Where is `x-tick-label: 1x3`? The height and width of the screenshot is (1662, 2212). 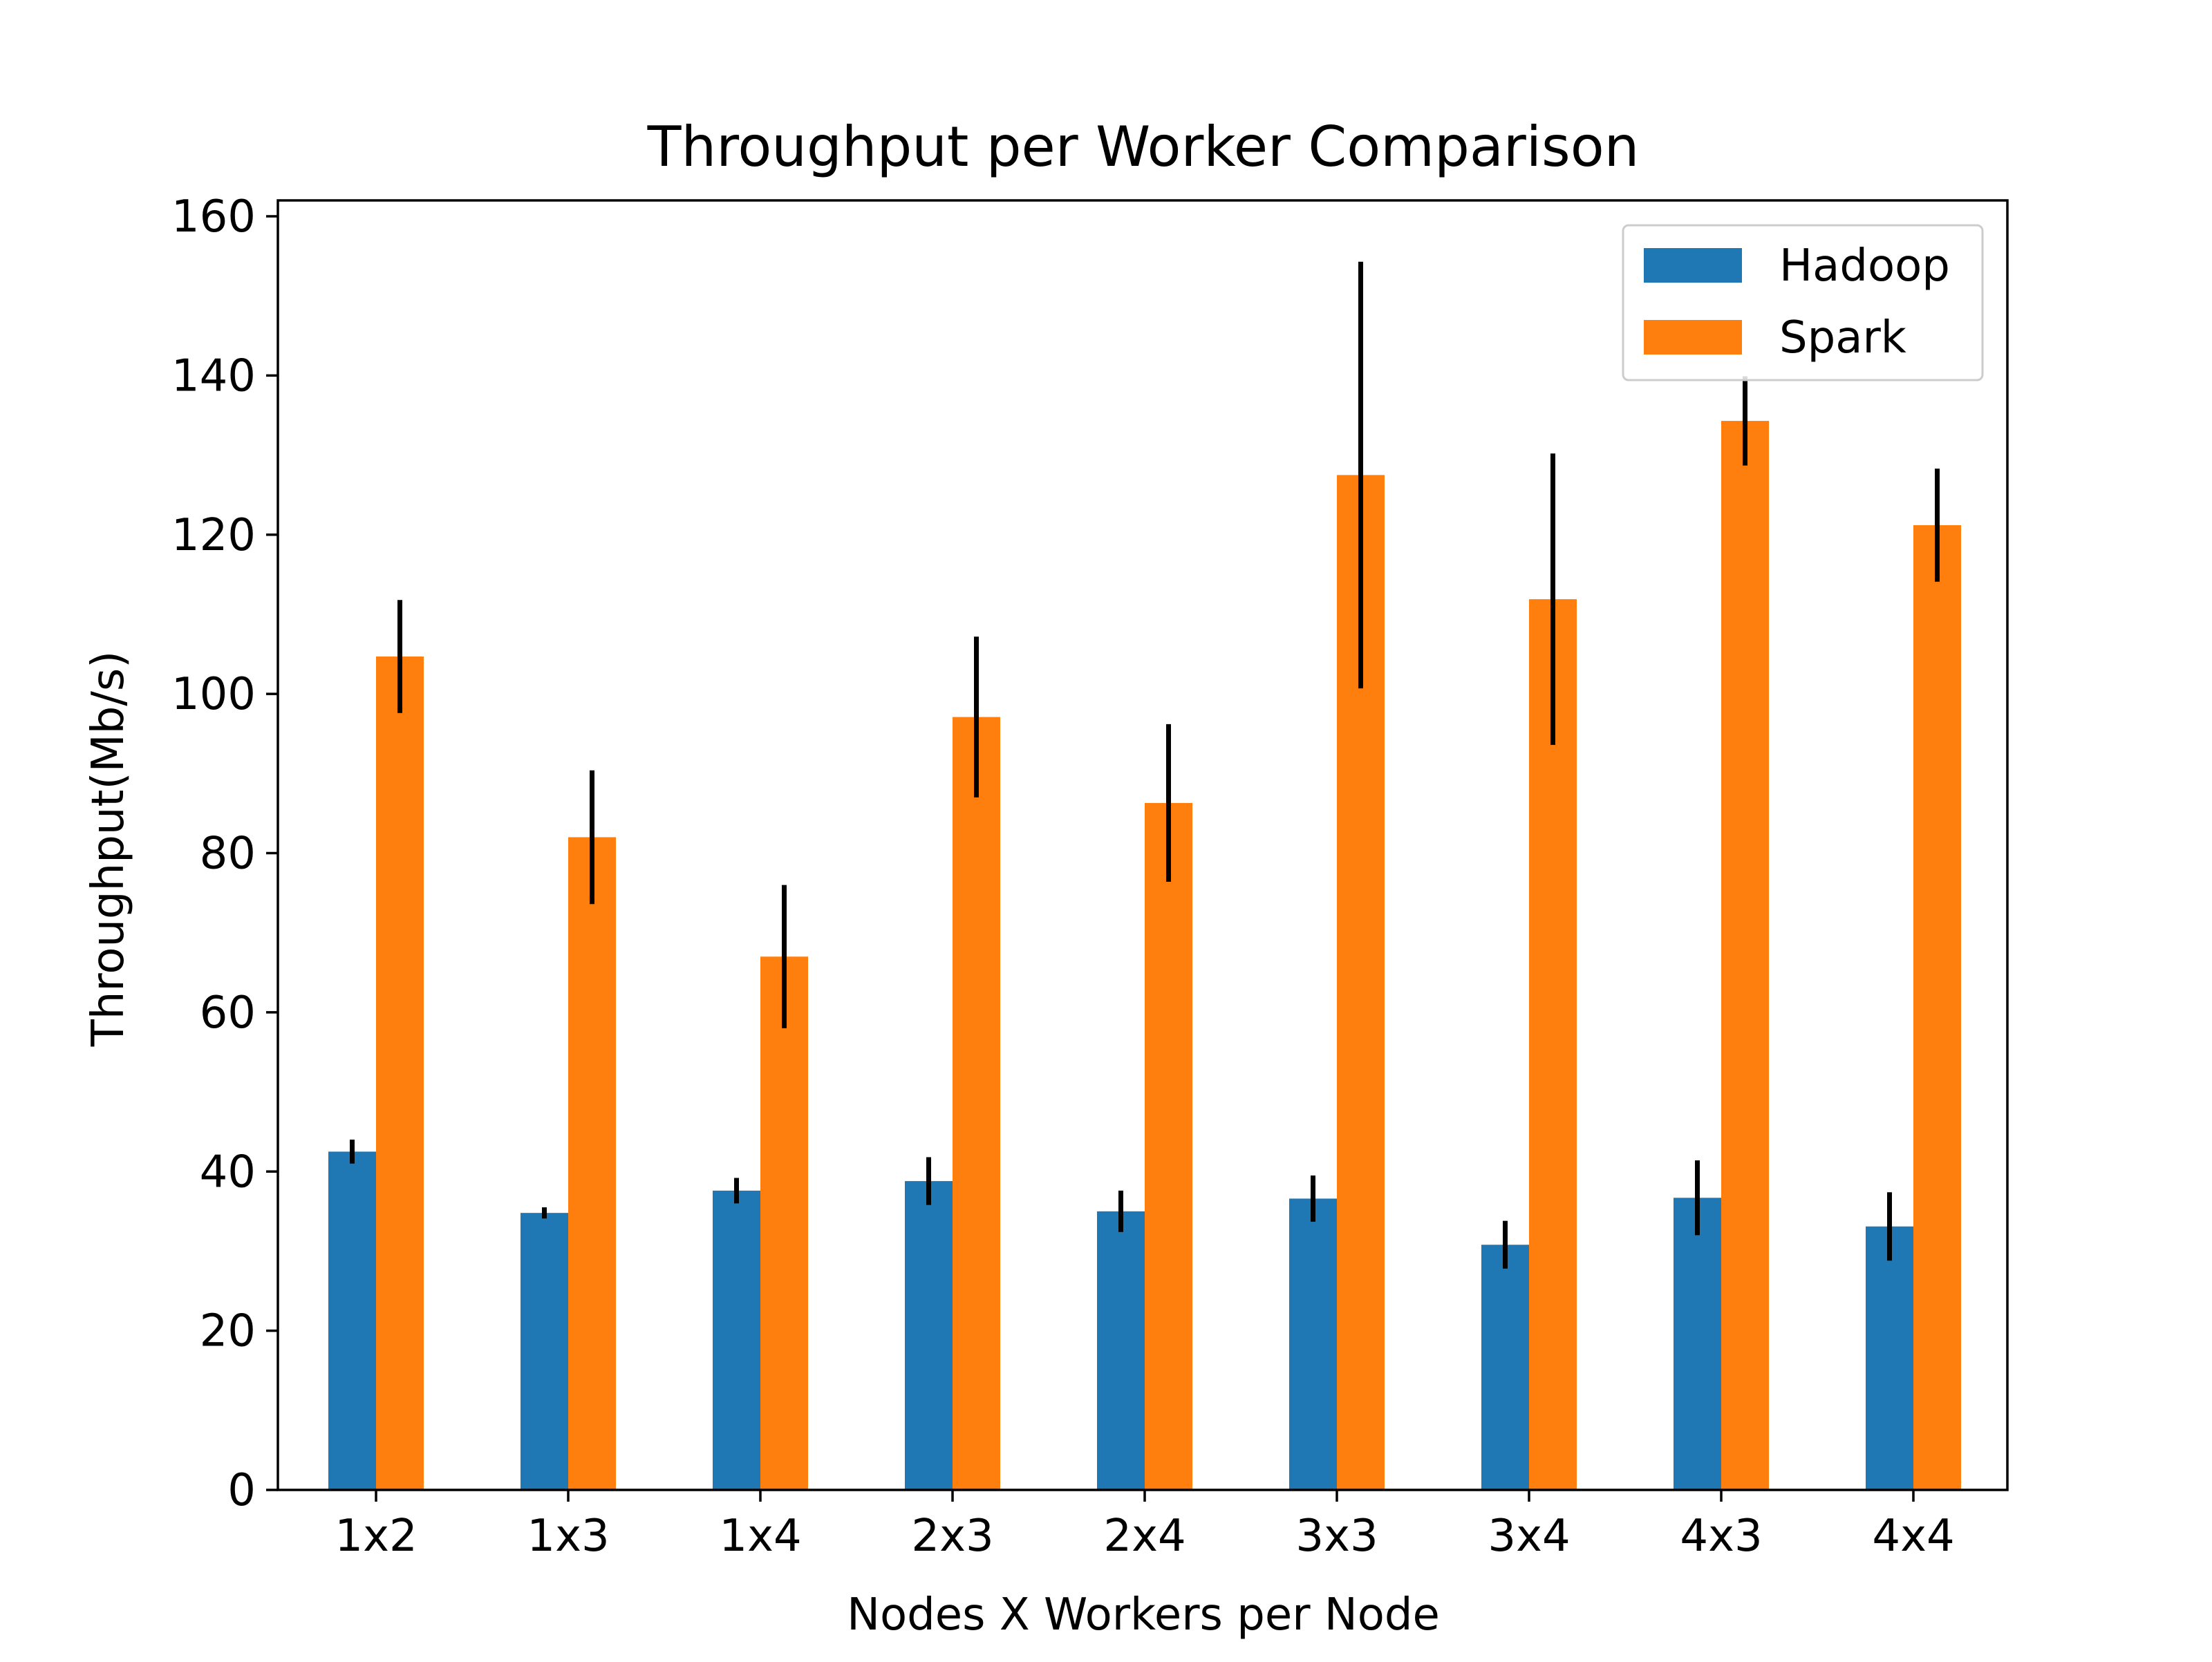 x-tick-label: 1x3 is located at coordinates (568, 1537).